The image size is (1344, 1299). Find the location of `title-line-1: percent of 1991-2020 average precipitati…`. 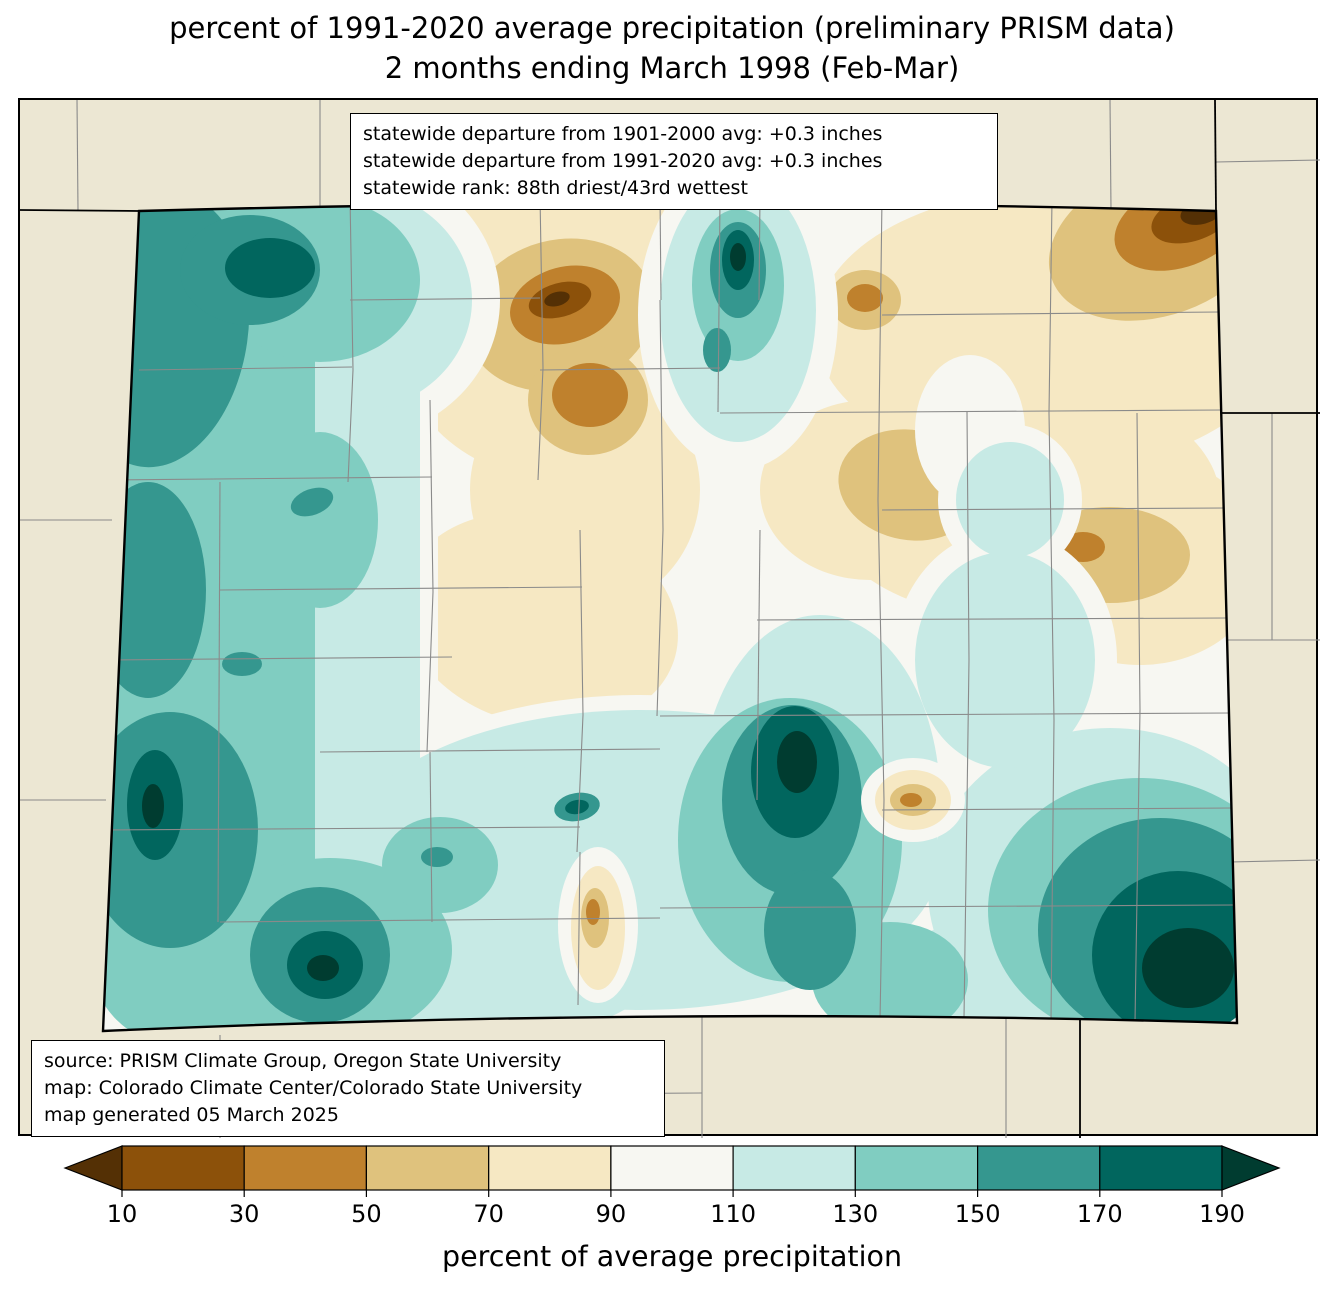

title-line-1: percent of 1991-2020 average precipitati… is located at coordinates (672, 28).